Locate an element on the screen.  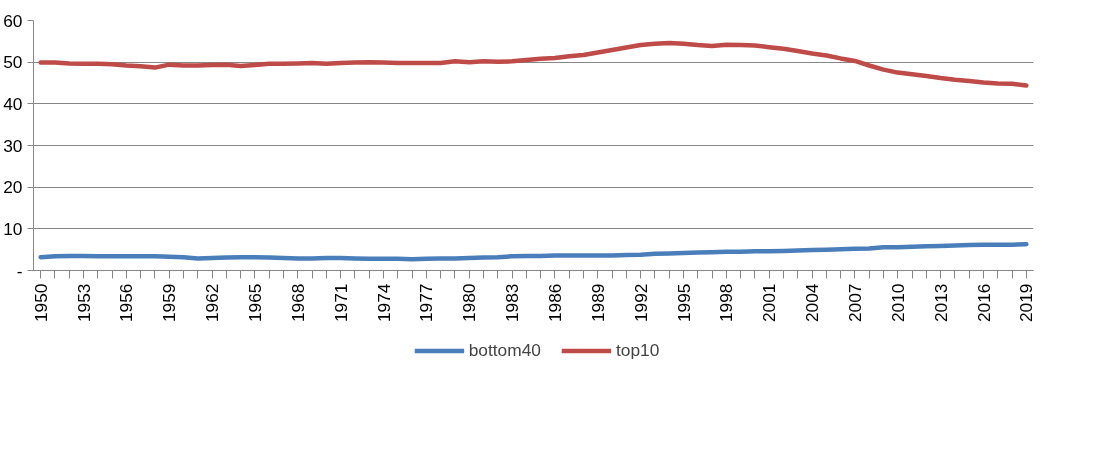
x-tick-label: 2016 is located at coordinates (983, 303).